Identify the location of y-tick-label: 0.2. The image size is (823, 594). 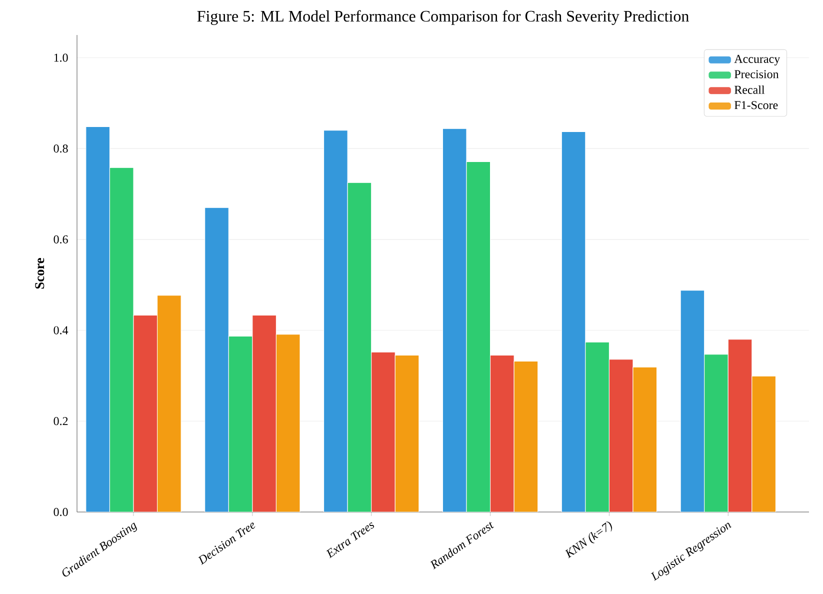
(61, 421).